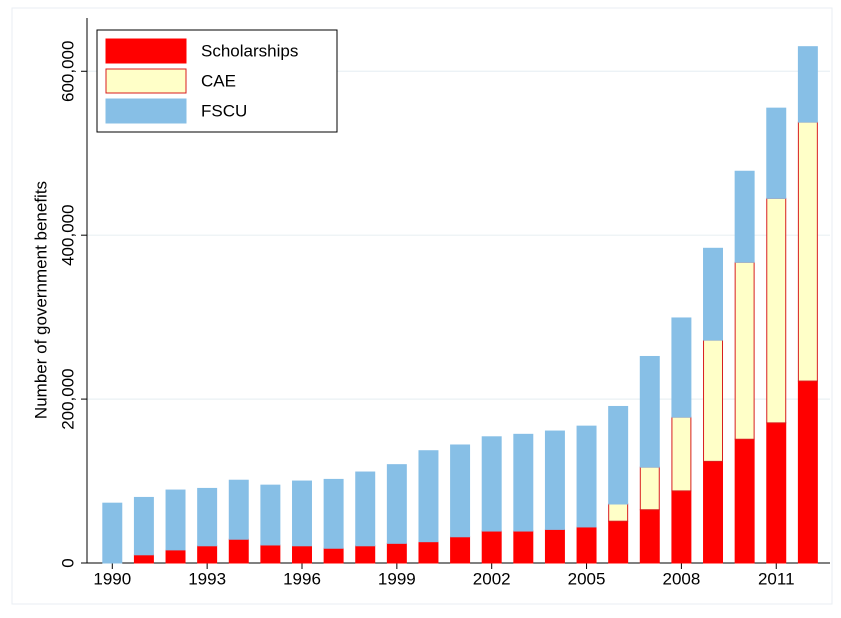 The width and height of the screenshot is (841, 618). What do you see at coordinates (67, 398) in the screenshot?
I see `y-tick-label: 200,000` at bounding box center [67, 398].